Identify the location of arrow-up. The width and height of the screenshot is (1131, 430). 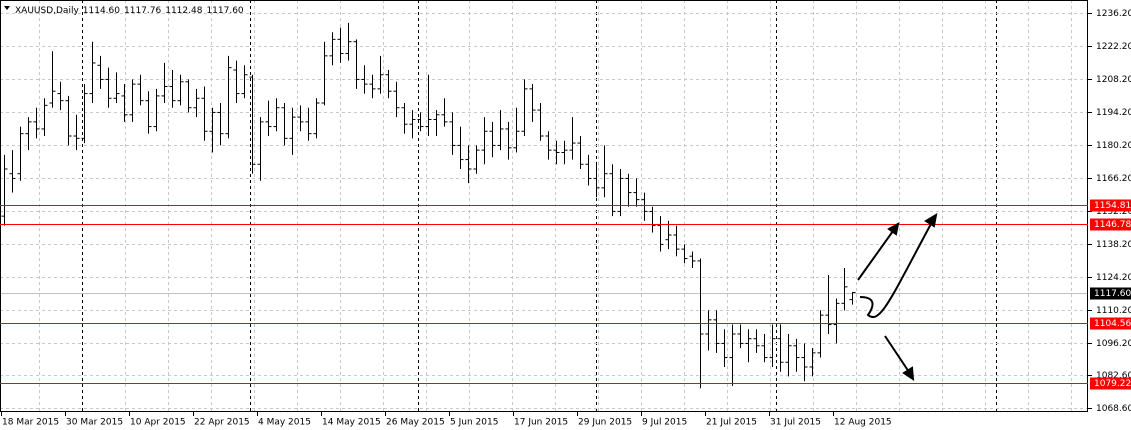
(875, 255).